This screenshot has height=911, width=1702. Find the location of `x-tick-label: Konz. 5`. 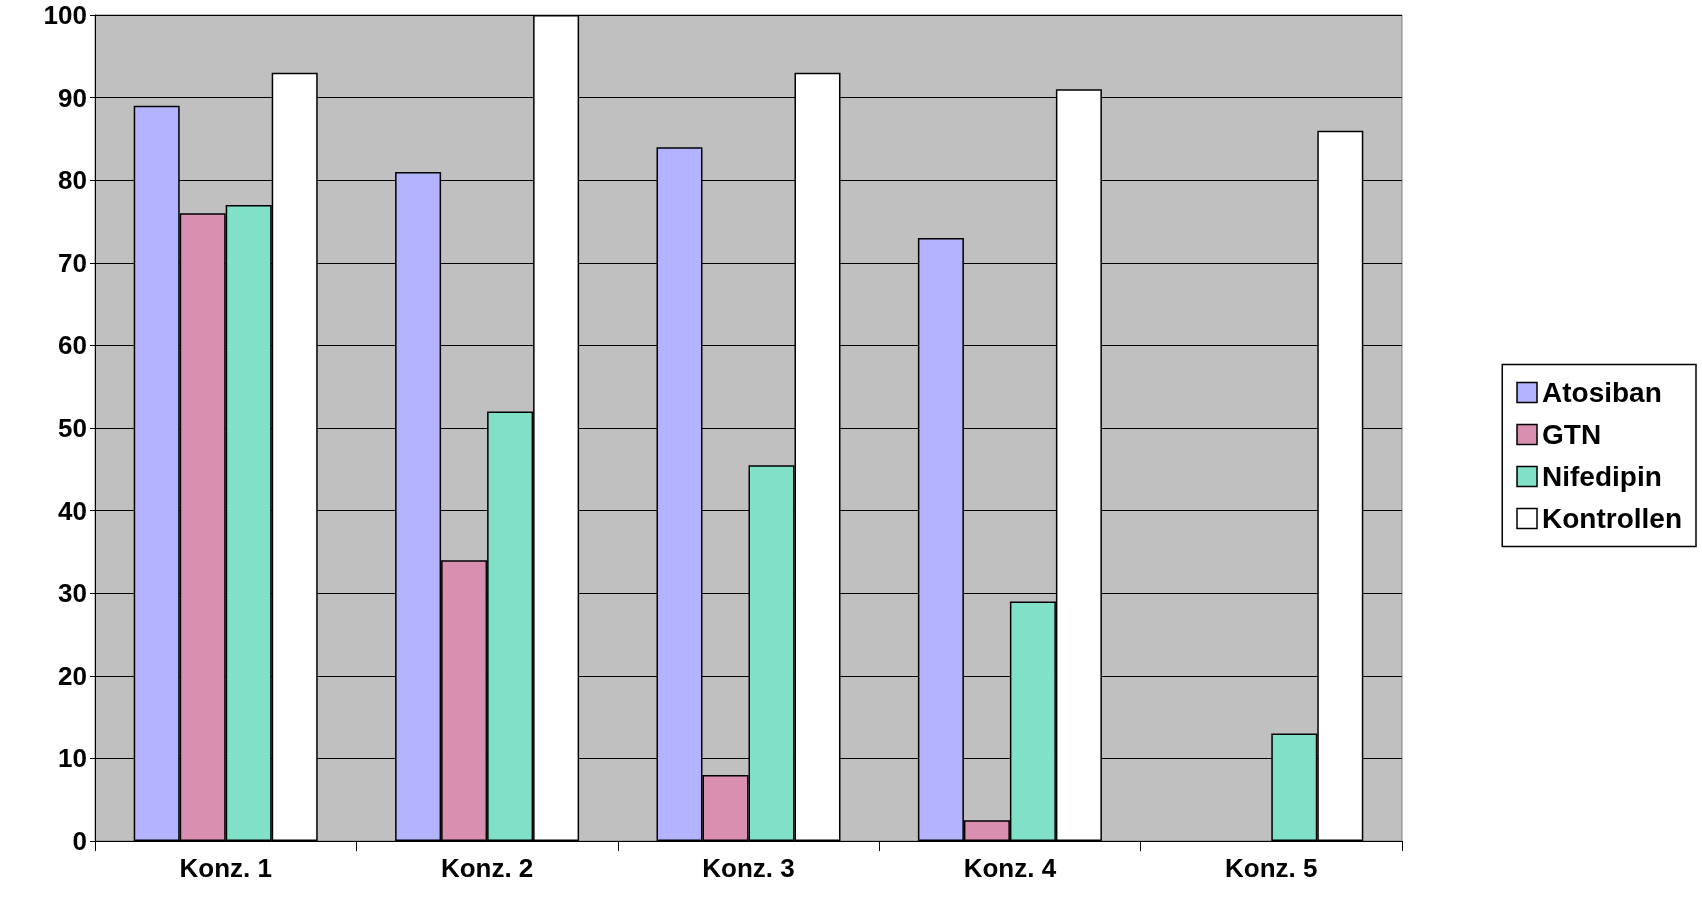

x-tick-label: Konz. 5 is located at coordinates (1271, 868).